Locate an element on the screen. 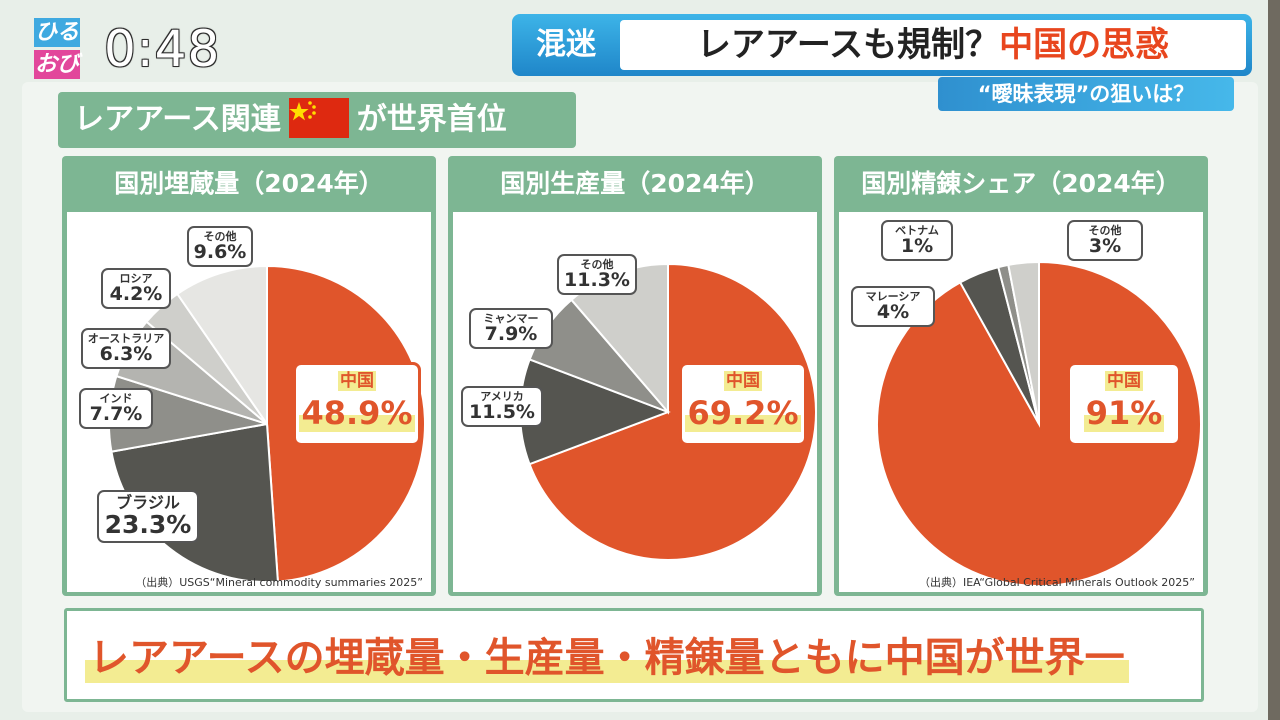  topic-tag: 混迷 is located at coordinates (566, 44).